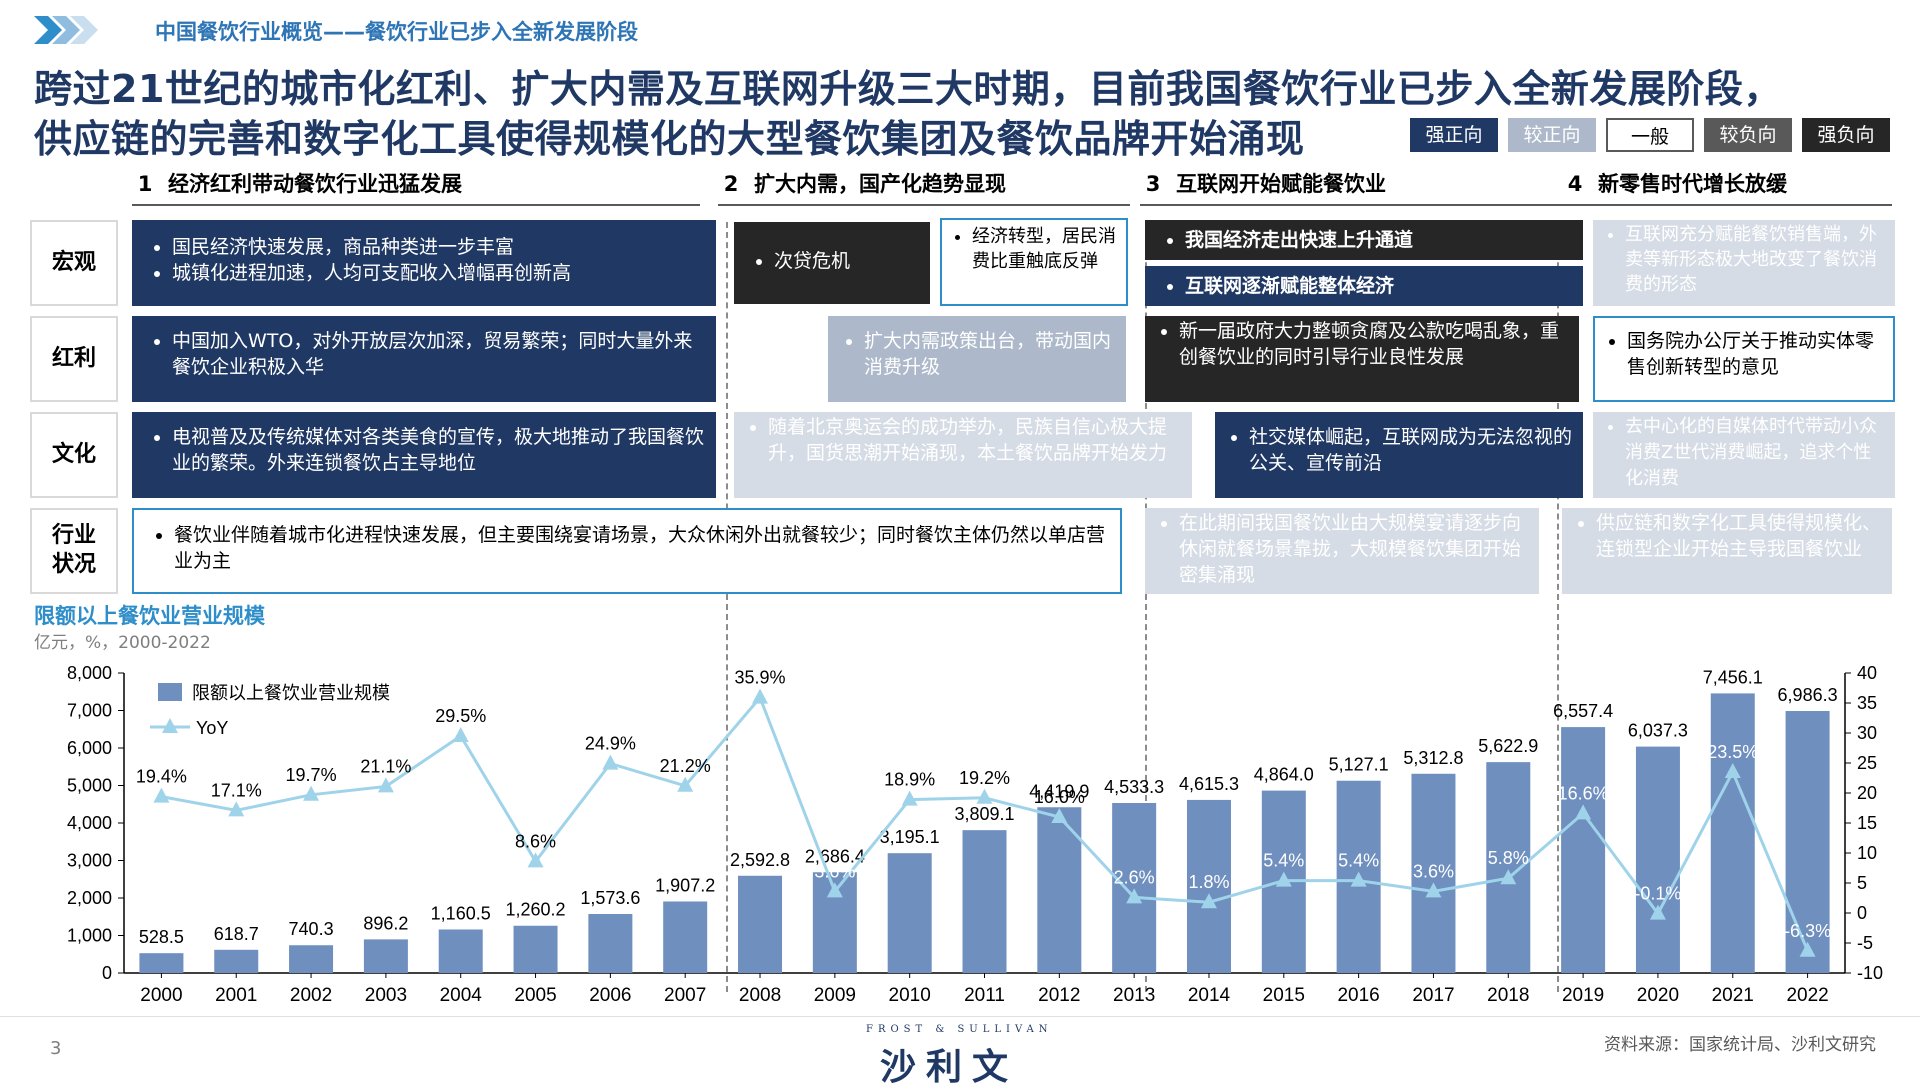 The height and width of the screenshot is (1090, 1920). Describe the element at coordinates (89, 711) in the screenshot. I see `y-left-tick-label: 7,000` at that location.